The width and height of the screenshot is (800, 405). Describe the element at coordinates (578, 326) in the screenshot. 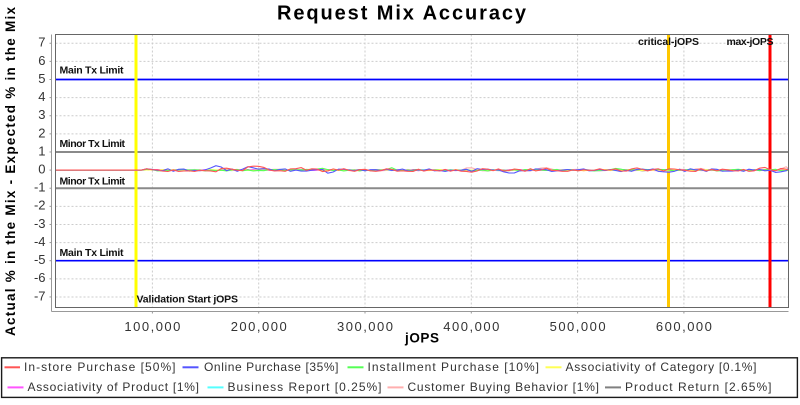

I see `svg-text: 500,000` at that location.